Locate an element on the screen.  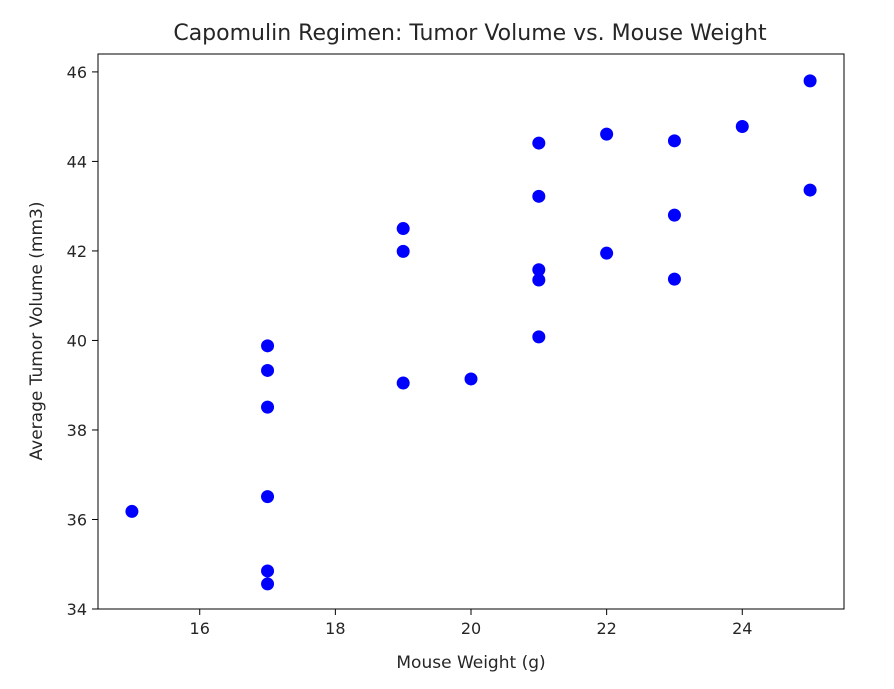
x-axis-label: Mouse Weight (g) is located at coordinates (470, 663).